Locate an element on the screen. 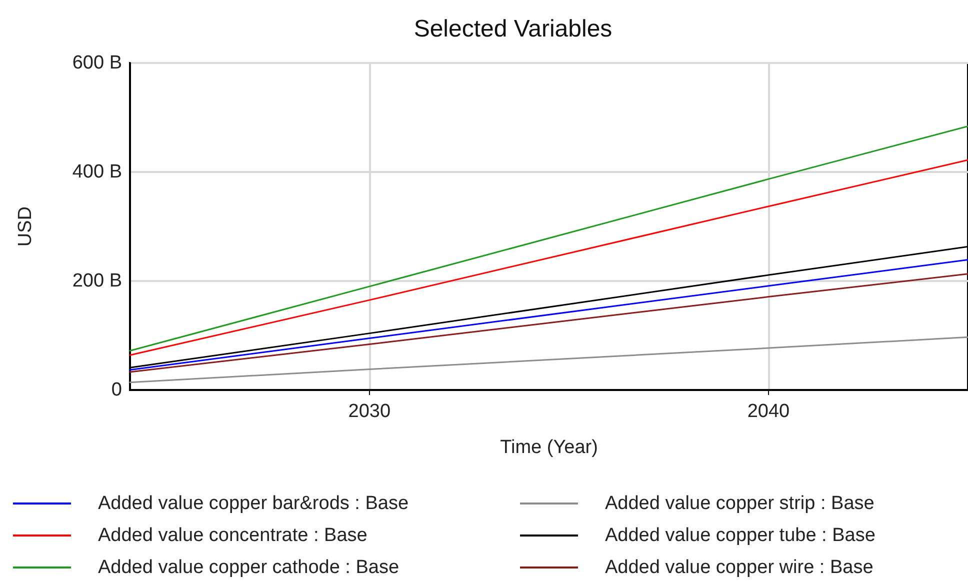 This screenshot has width=968, height=584. y-tick-label: 200 B is located at coordinates (97, 281).